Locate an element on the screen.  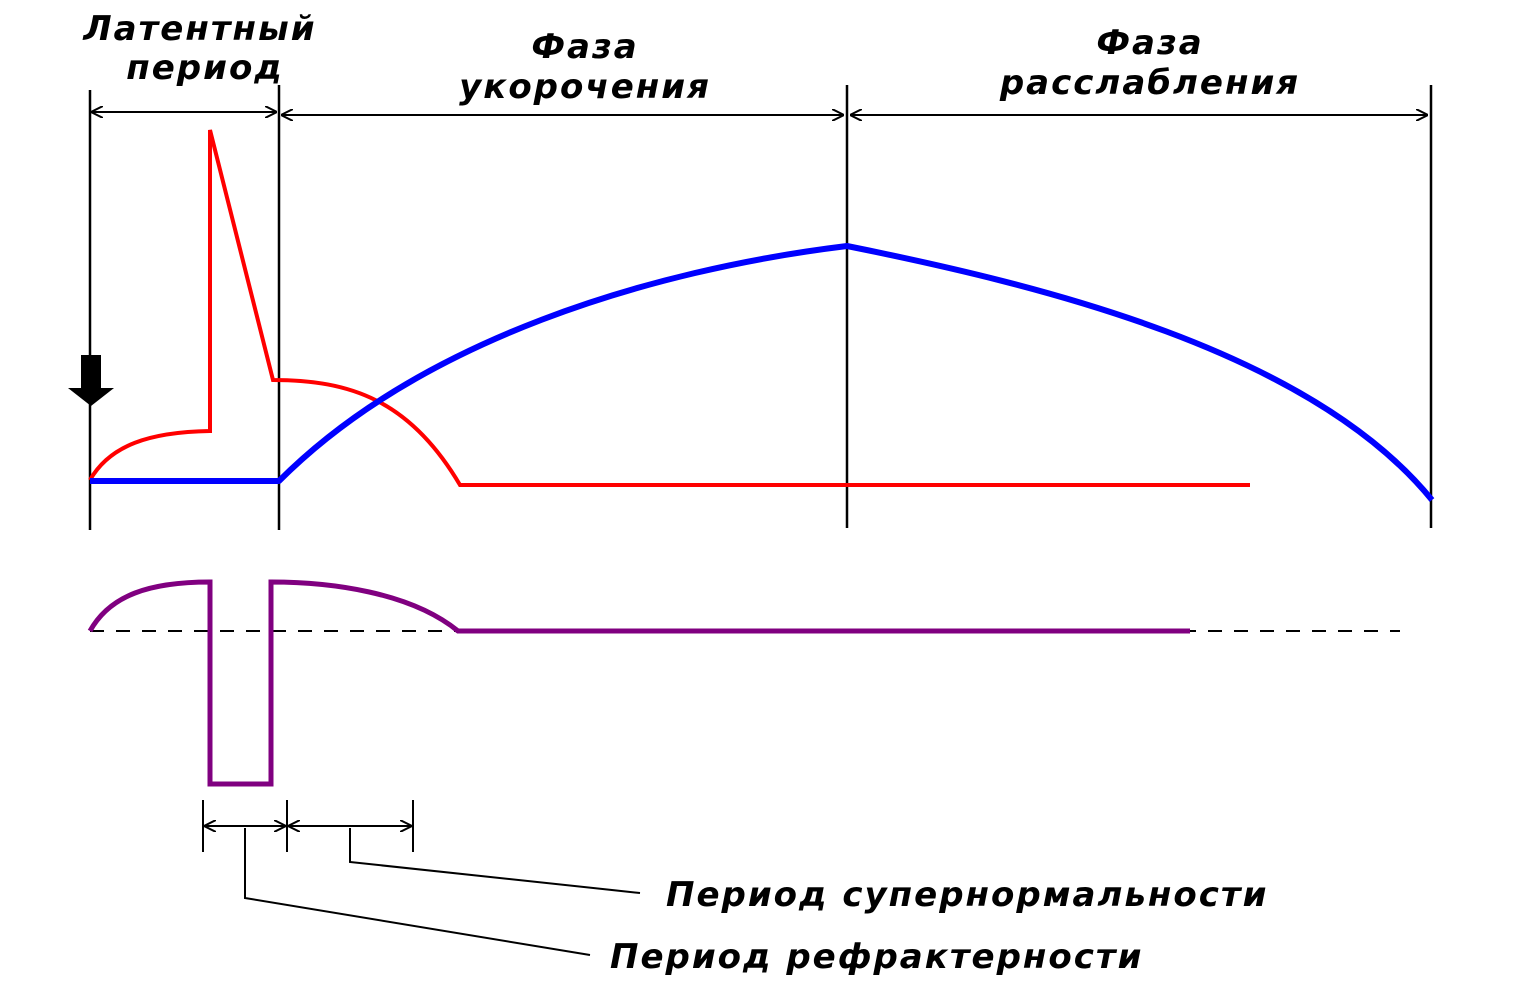
down-arrow-icon is located at coordinates (91, 380).